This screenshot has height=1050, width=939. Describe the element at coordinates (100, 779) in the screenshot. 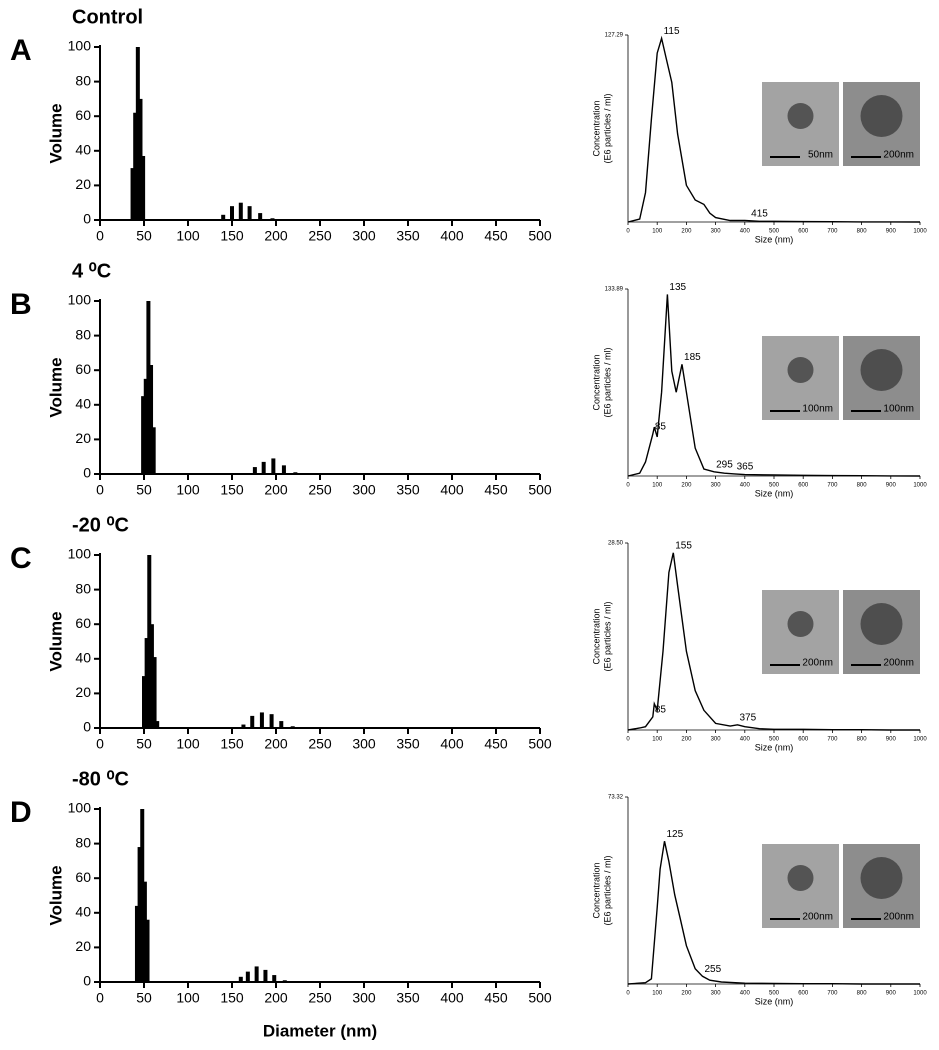

I see `panel-title: -80 ⁰C` at that location.